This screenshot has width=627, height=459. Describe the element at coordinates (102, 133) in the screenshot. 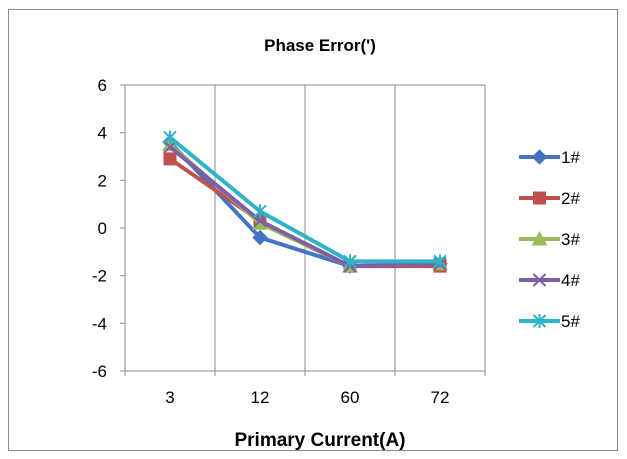

I see `y-tick-label: 4` at that location.